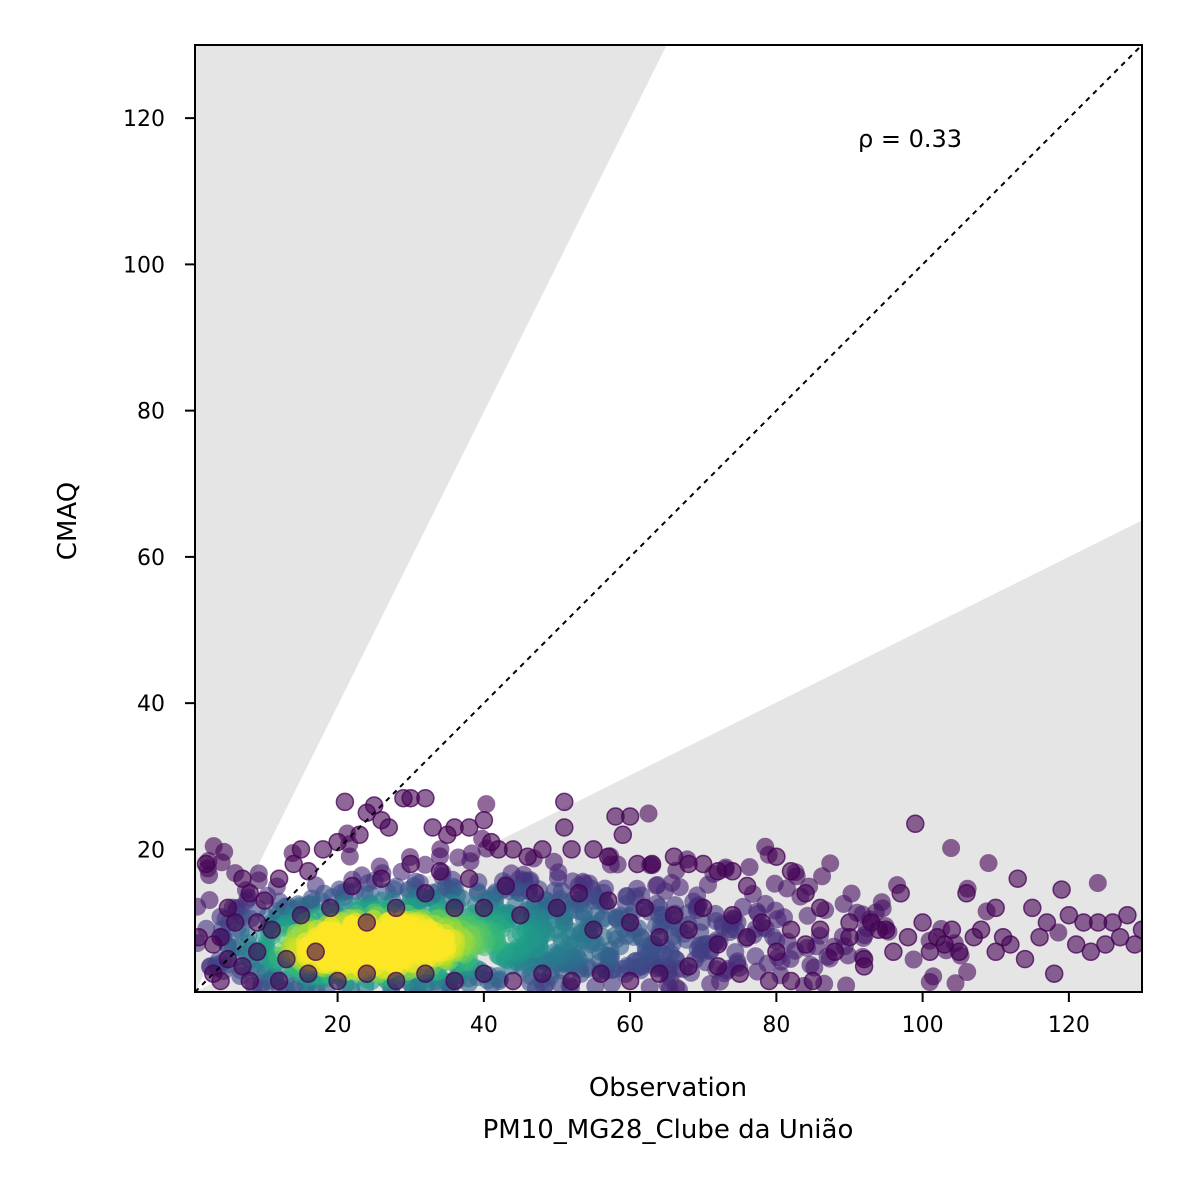 This screenshot has height=1200, width=1200. Describe the element at coordinates (484, 1025) in the screenshot. I see `x-tick-label: 40` at that location.